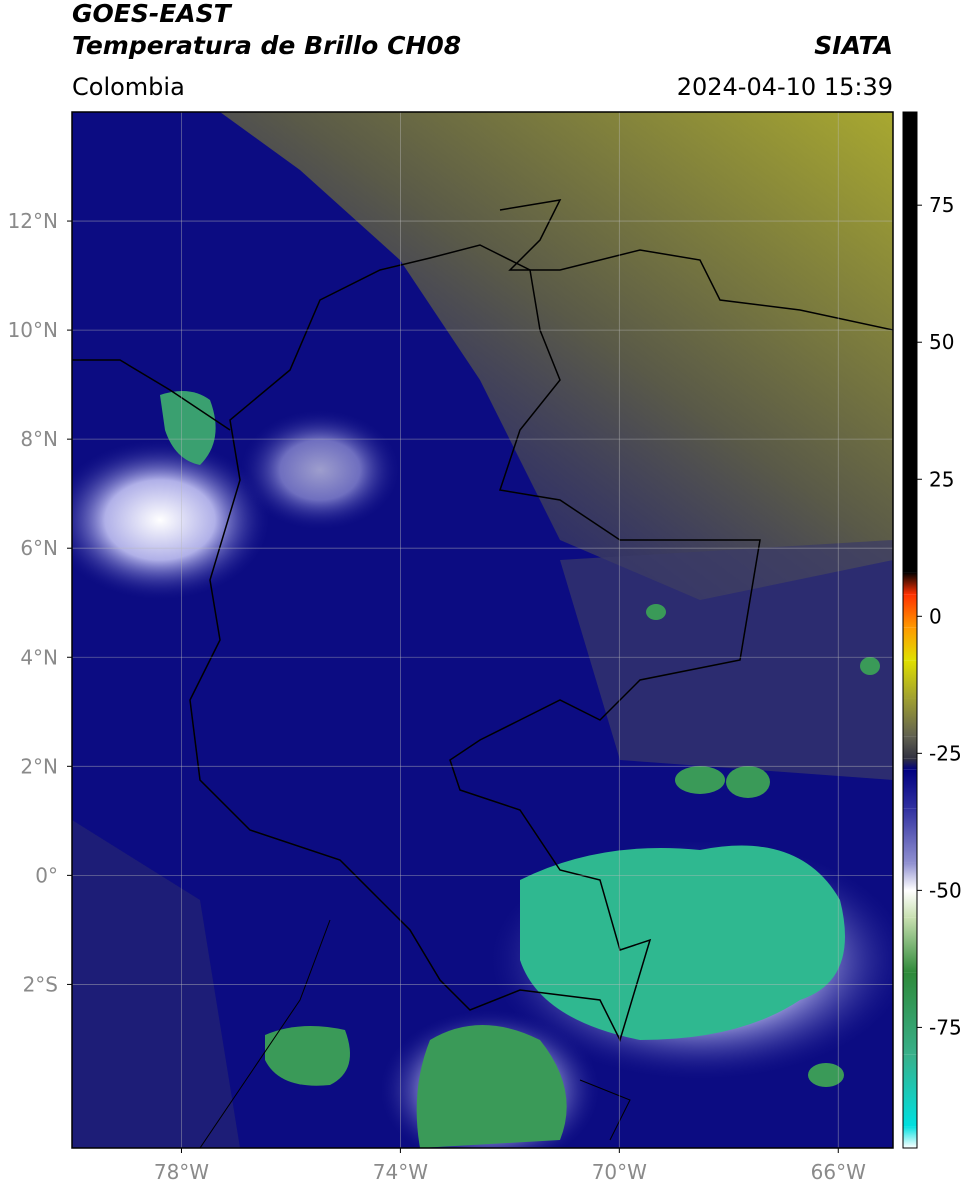 The height and width of the screenshot is (1194, 966). I want to click on colorbar-tick-label: 75, so click(941, 205).